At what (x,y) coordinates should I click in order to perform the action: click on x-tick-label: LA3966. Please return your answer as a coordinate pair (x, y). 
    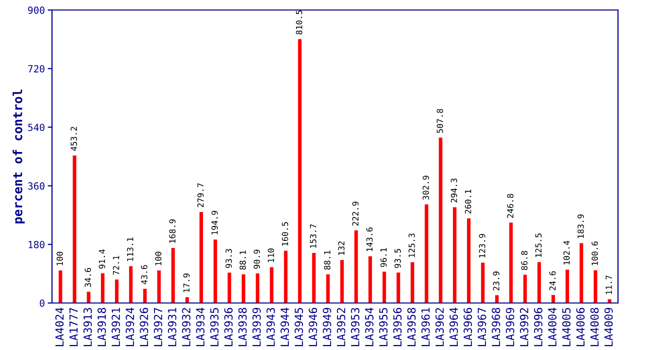
    Looking at the image, I should click on (468, 327).